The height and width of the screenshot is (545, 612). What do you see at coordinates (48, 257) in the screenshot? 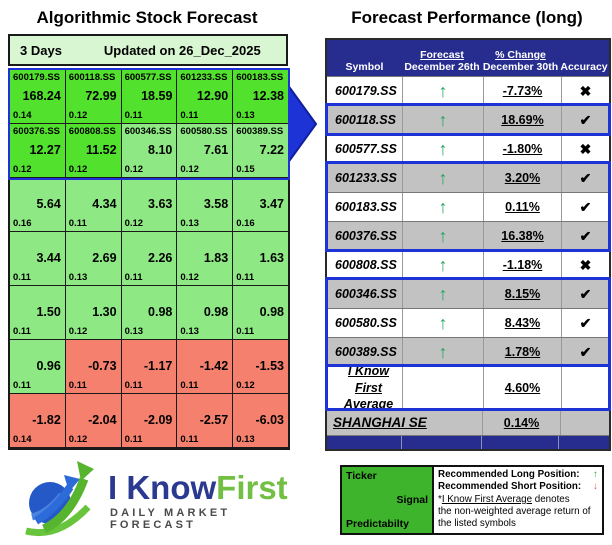
I see `signal-value: 3.44` at bounding box center [48, 257].